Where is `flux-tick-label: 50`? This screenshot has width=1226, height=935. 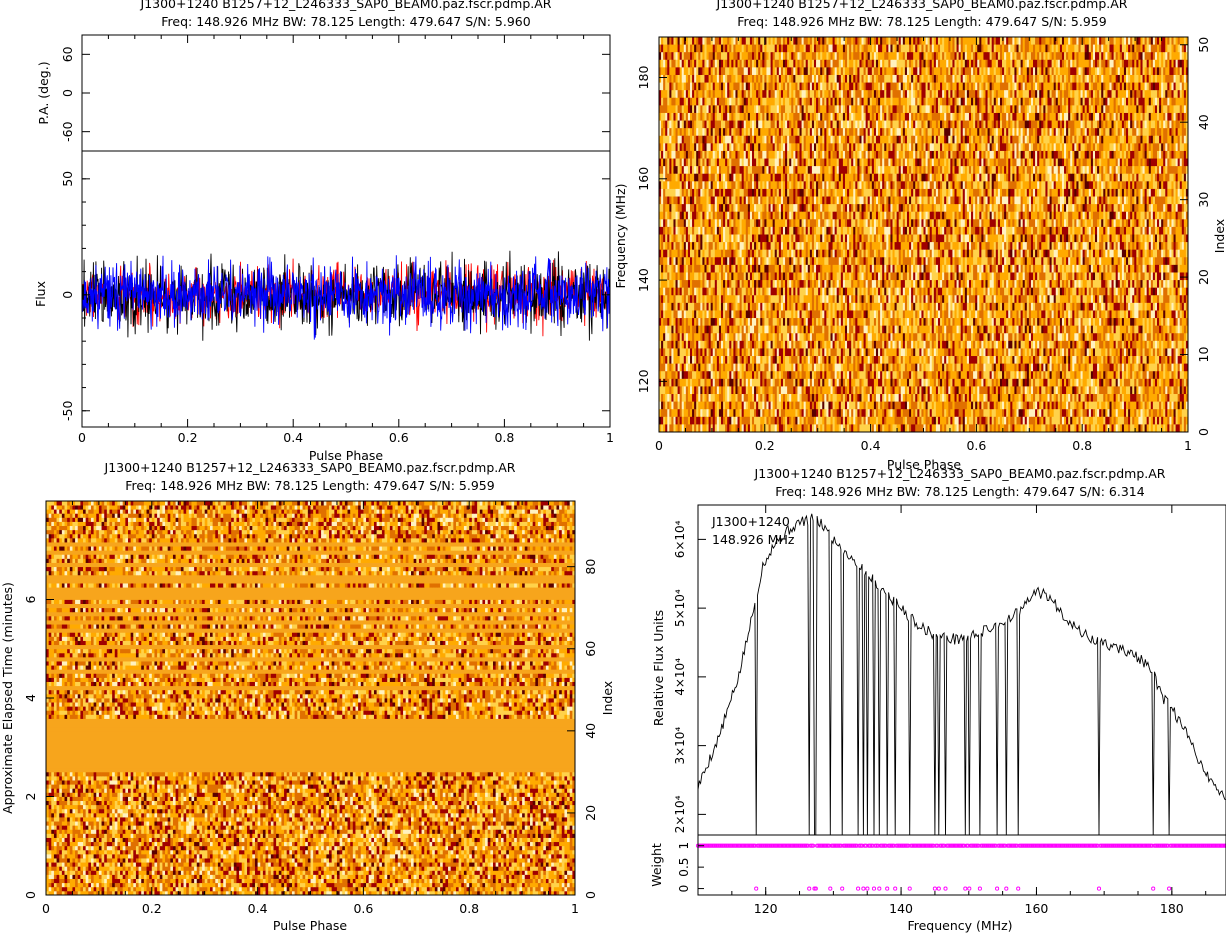
flux-tick-label: 50 is located at coordinates (67, 179).